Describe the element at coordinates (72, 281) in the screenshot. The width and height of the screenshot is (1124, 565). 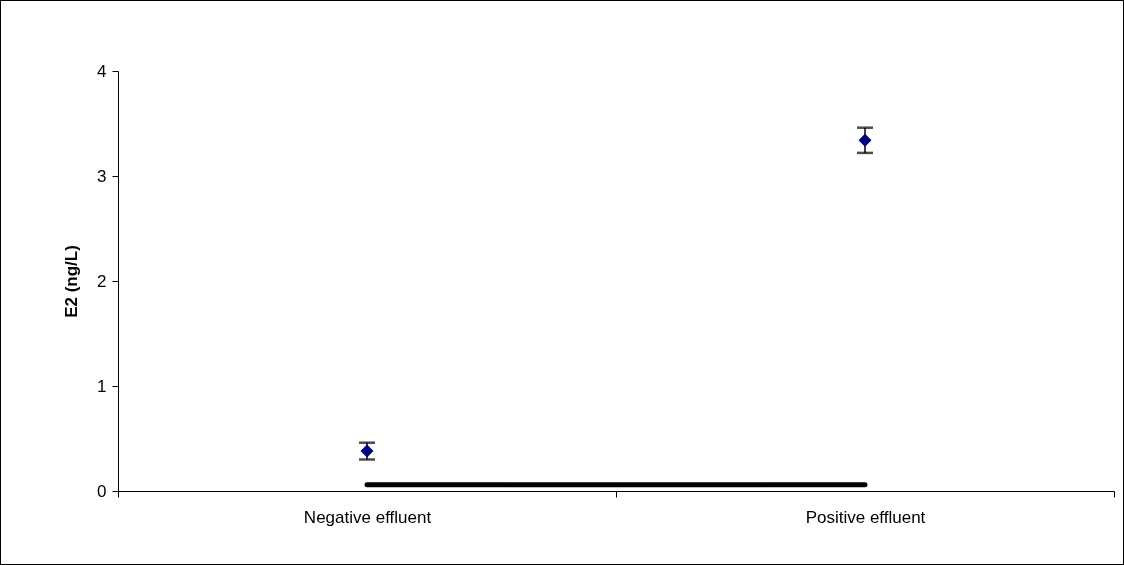
I see `y-axis-title: E2 (ng/L)` at that location.